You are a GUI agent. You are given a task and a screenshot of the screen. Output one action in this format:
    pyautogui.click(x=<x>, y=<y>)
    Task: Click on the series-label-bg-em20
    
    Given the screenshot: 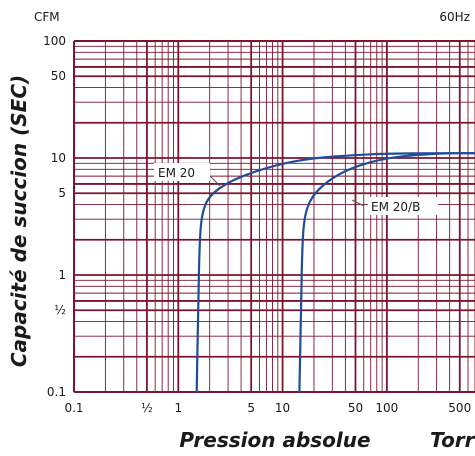 What is the action you would take?
    pyautogui.click(x=182, y=172)
    